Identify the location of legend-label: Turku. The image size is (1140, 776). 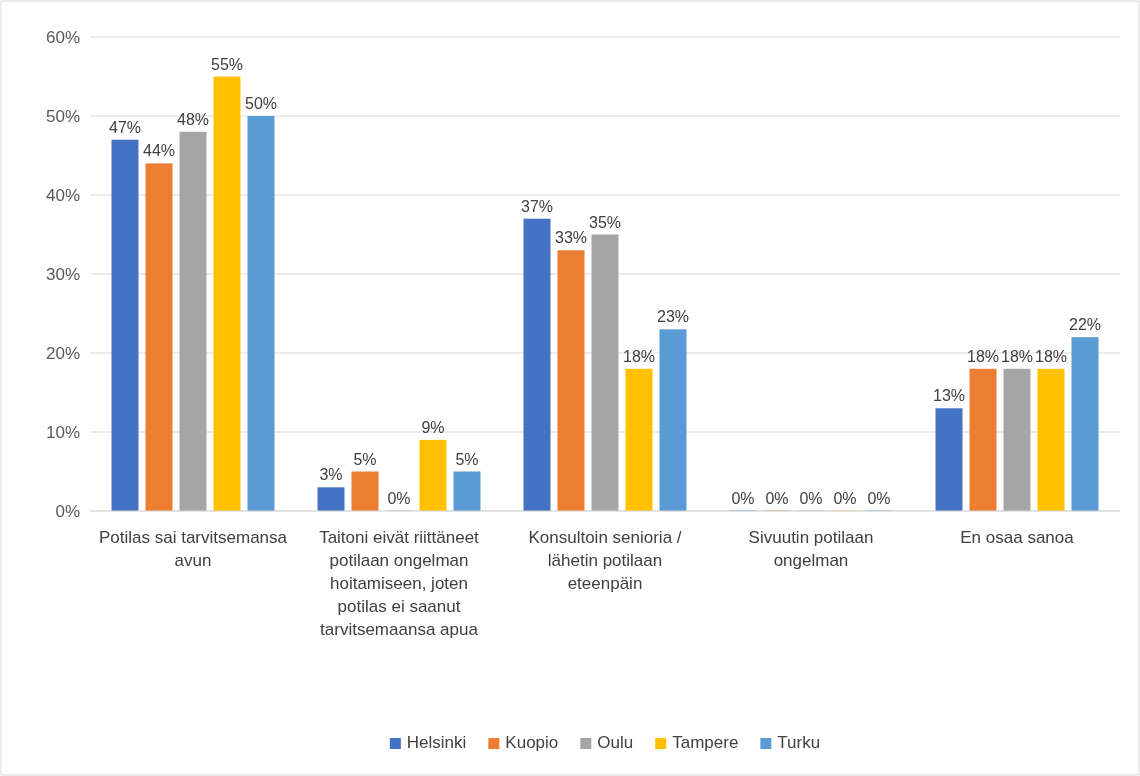
(799, 742).